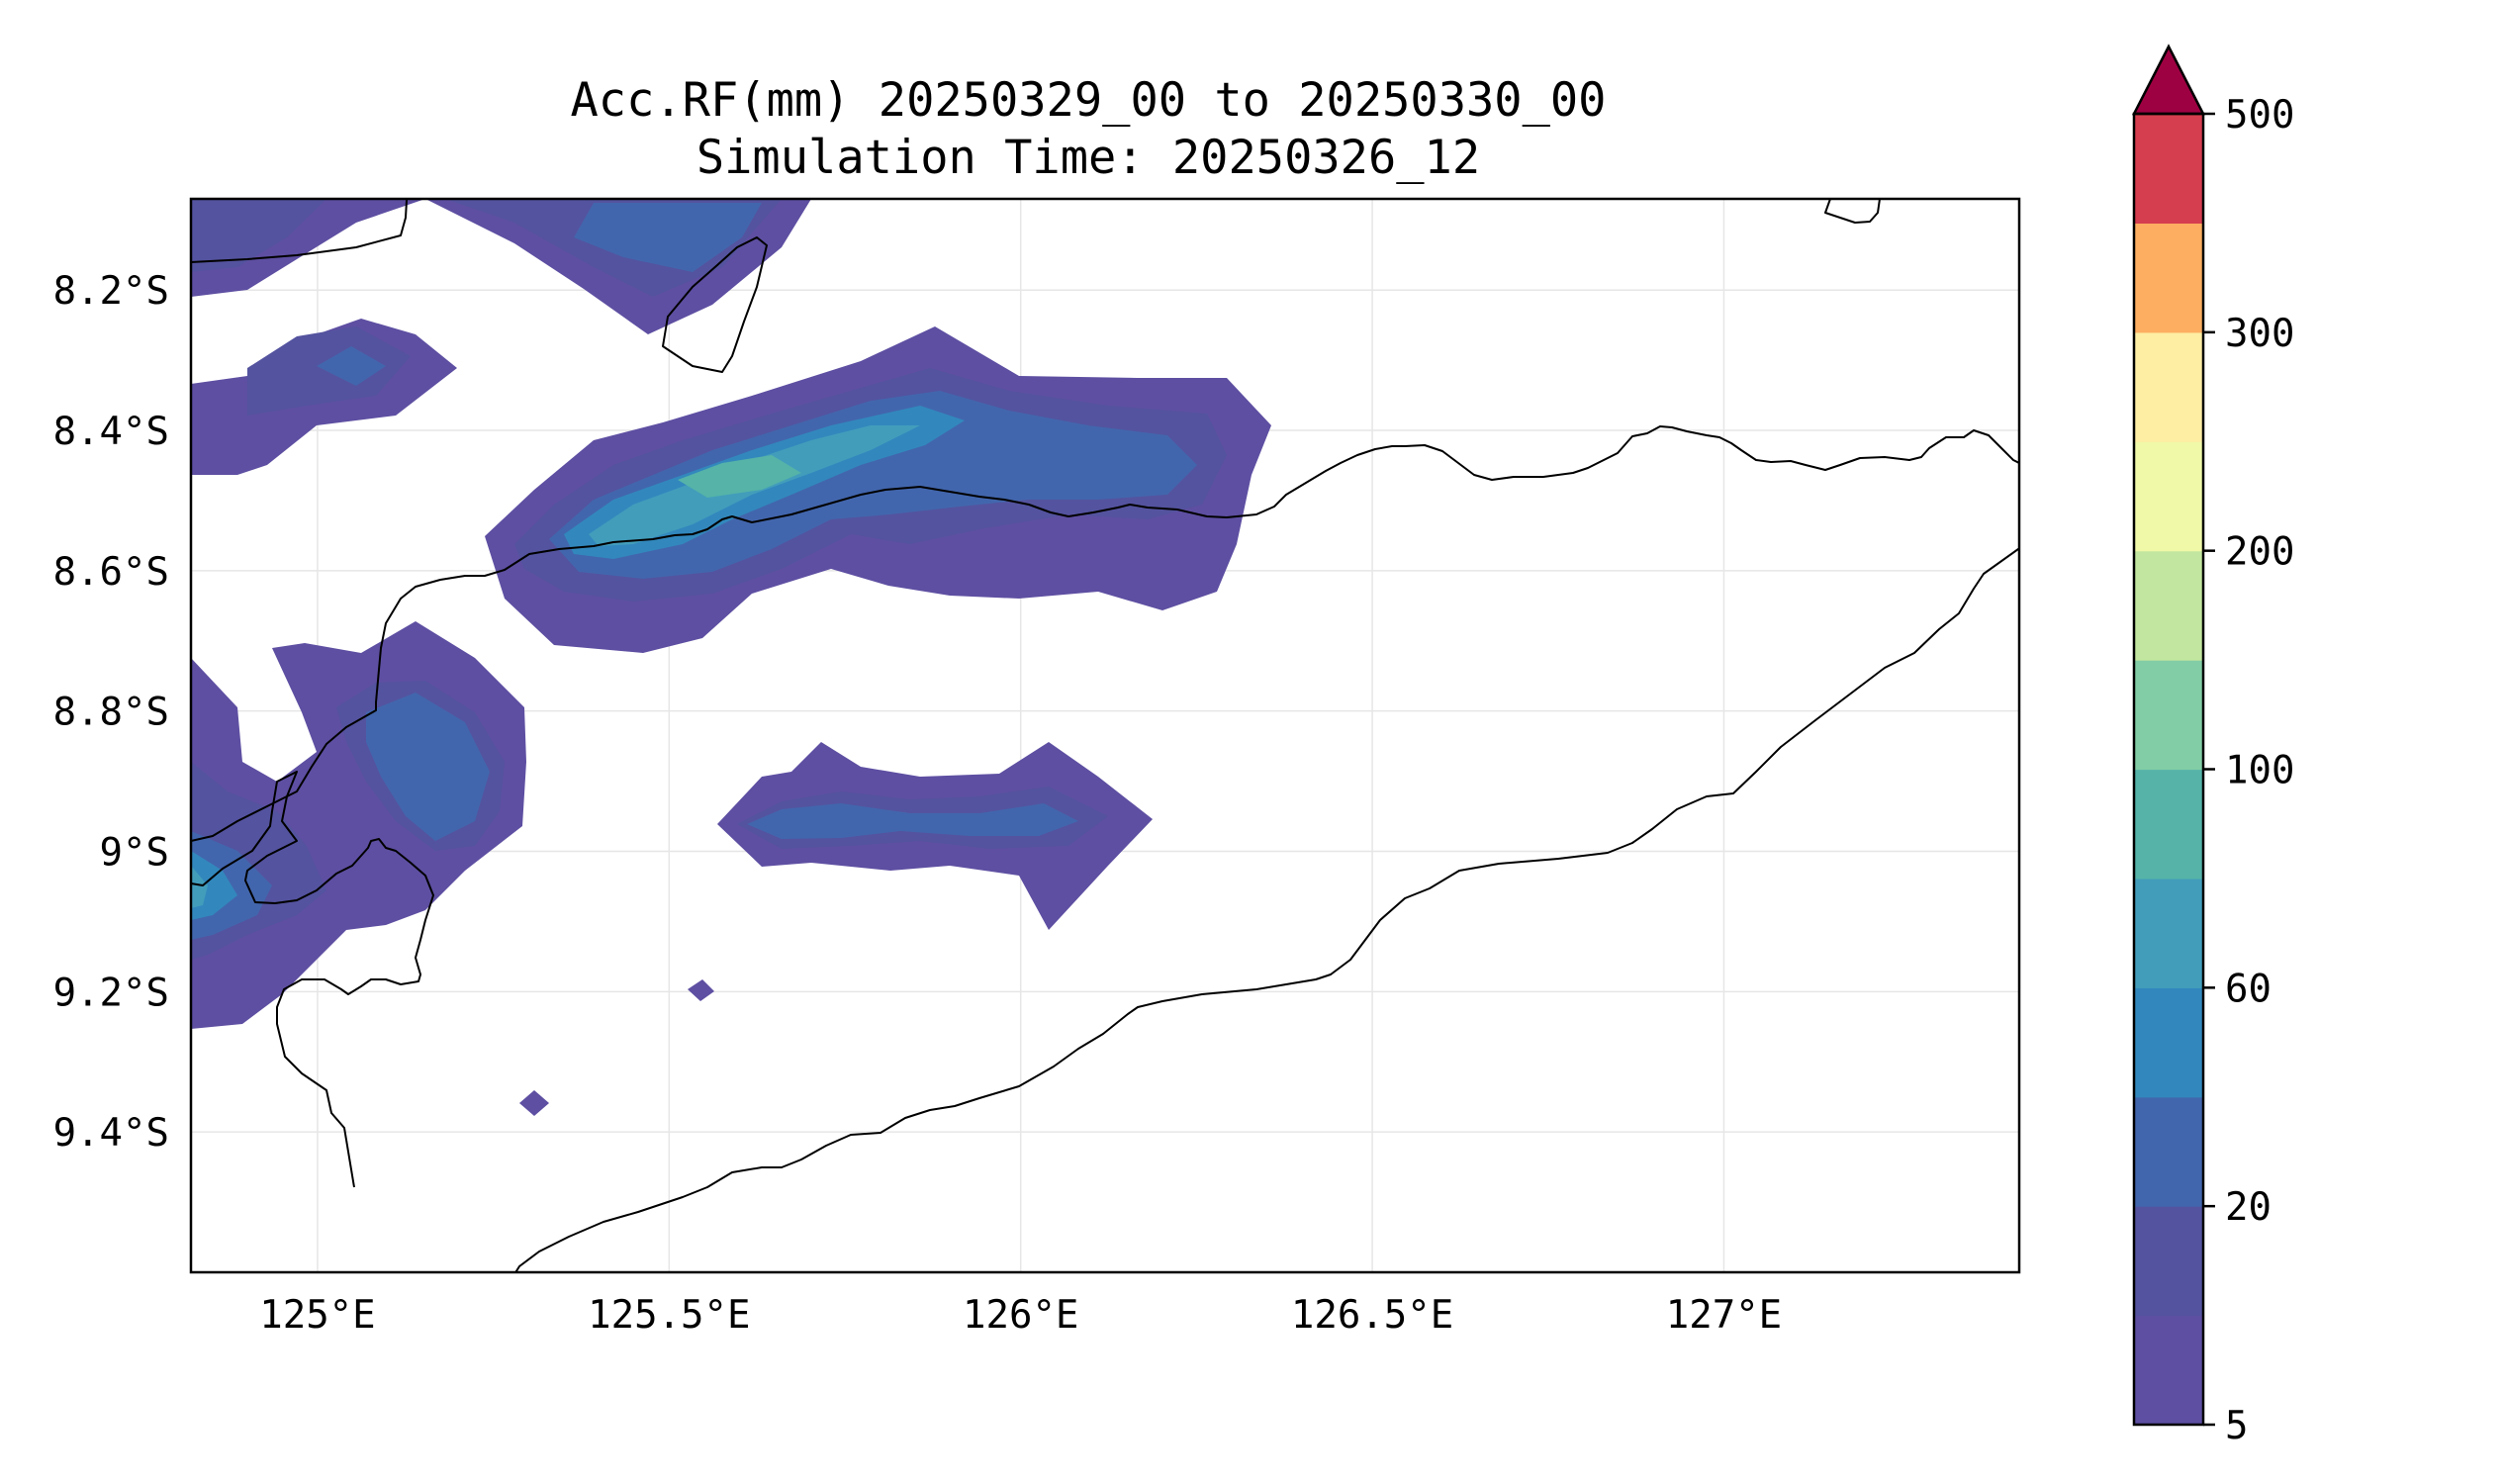 Image resolution: width=2504 pixels, height=1484 pixels. What do you see at coordinates (134, 853) in the screenshot?
I see `y-tick-label: 9°S` at bounding box center [134, 853].